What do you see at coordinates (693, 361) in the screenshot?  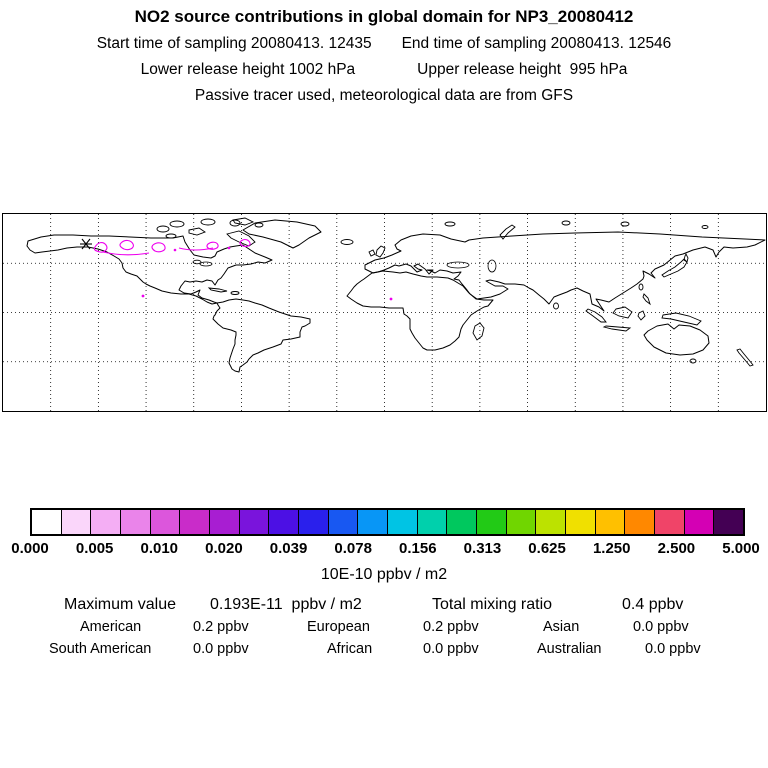 I see `island-tasmania` at bounding box center [693, 361].